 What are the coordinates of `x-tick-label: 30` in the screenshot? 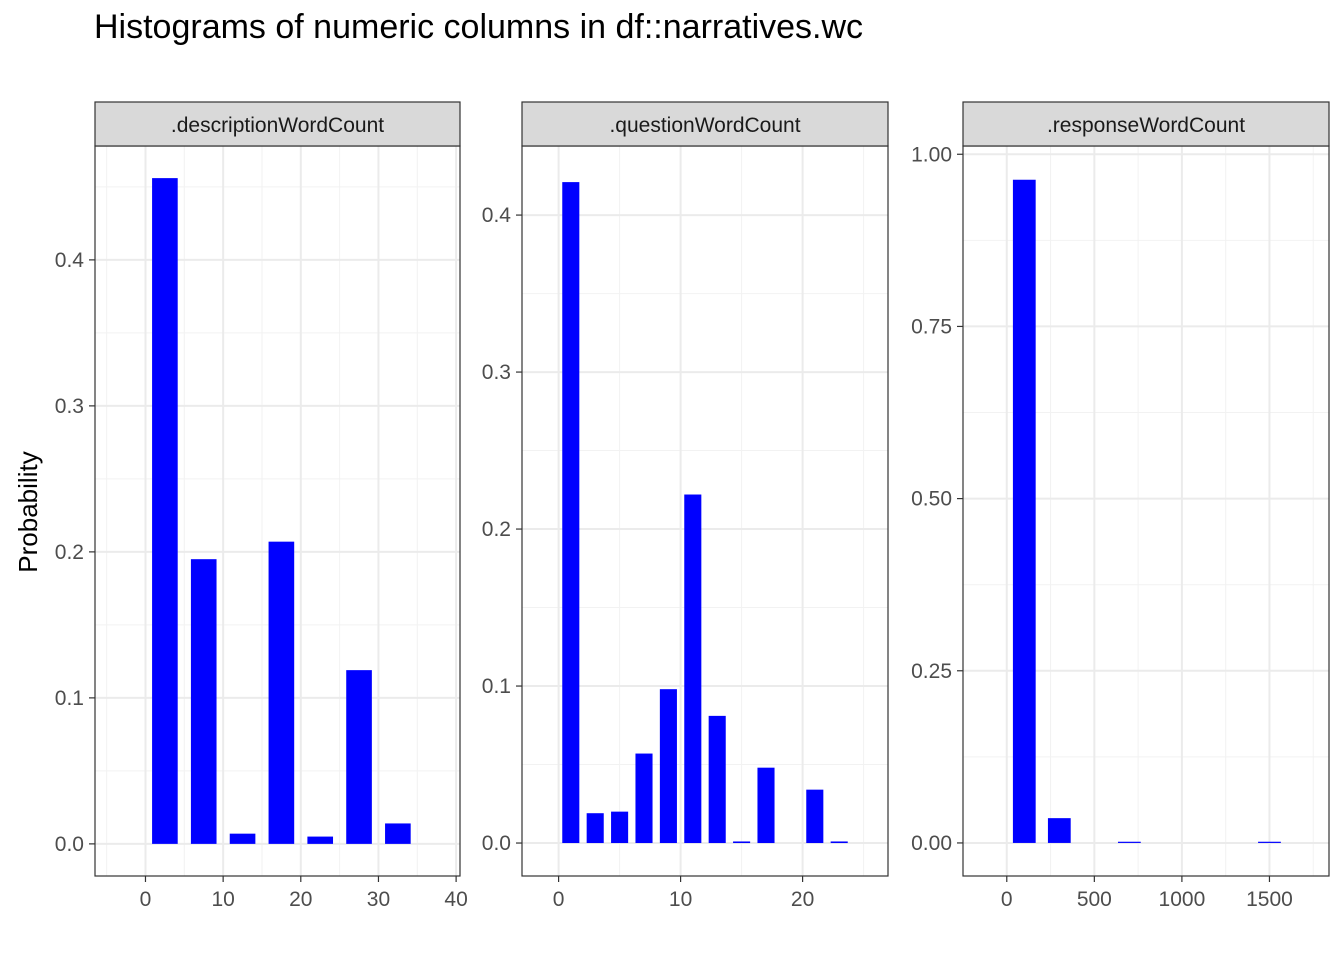 It's located at (378, 899).